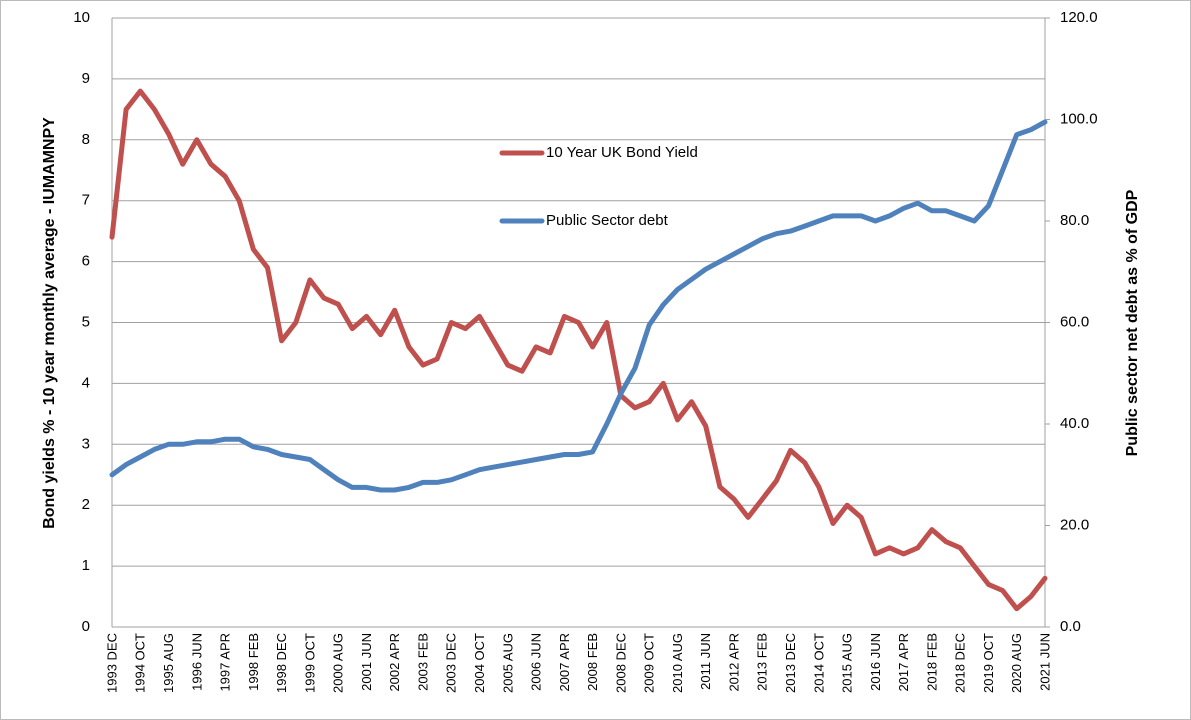 The height and width of the screenshot is (720, 1191). I want to click on y2-tick-label: 40.0, so click(1074, 423).